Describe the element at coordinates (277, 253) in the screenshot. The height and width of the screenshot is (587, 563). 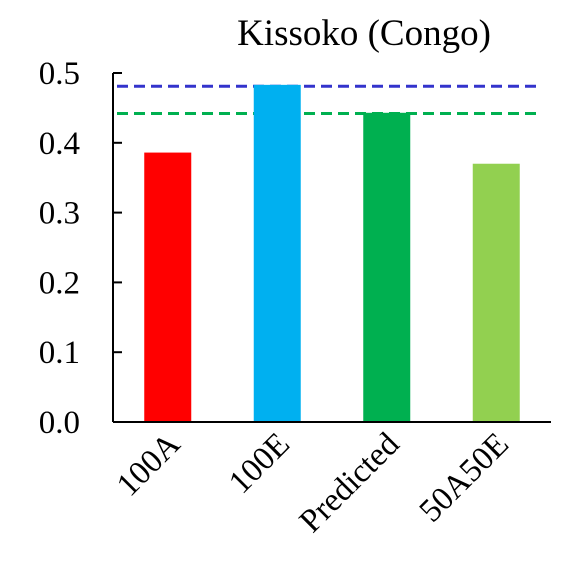
I see `bar-100e` at that location.